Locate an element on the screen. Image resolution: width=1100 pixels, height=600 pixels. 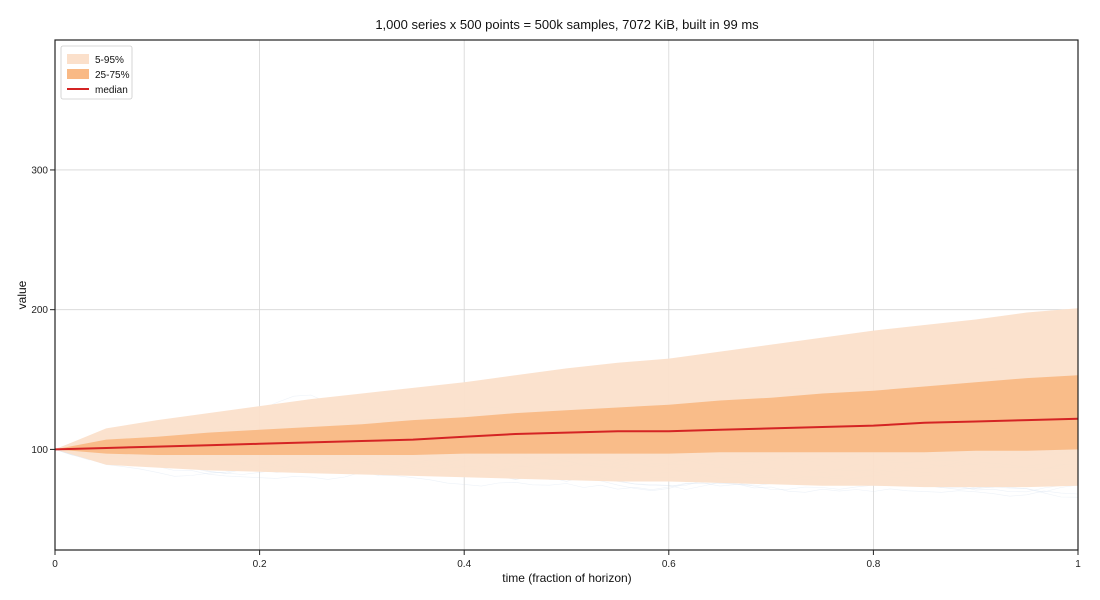
x-tick-label: 0.8 is located at coordinates (873, 564).